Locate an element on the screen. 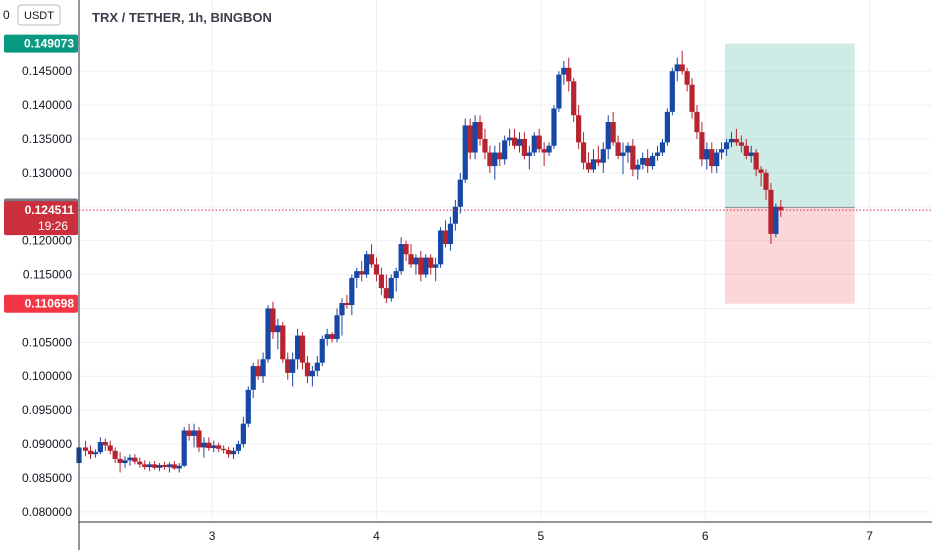 Image resolution: width=932 pixels, height=550 pixels. y-tick-label: 0.090000 is located at coordinates (47, 444).